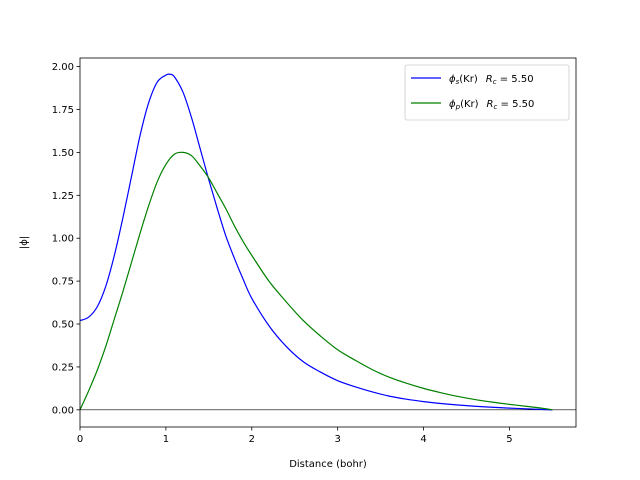 This screenshot has height=480, width=640. Describe the element at coordinates (63, 67) in the screenshot. I see `y-tick-label: 2.00` at that location.